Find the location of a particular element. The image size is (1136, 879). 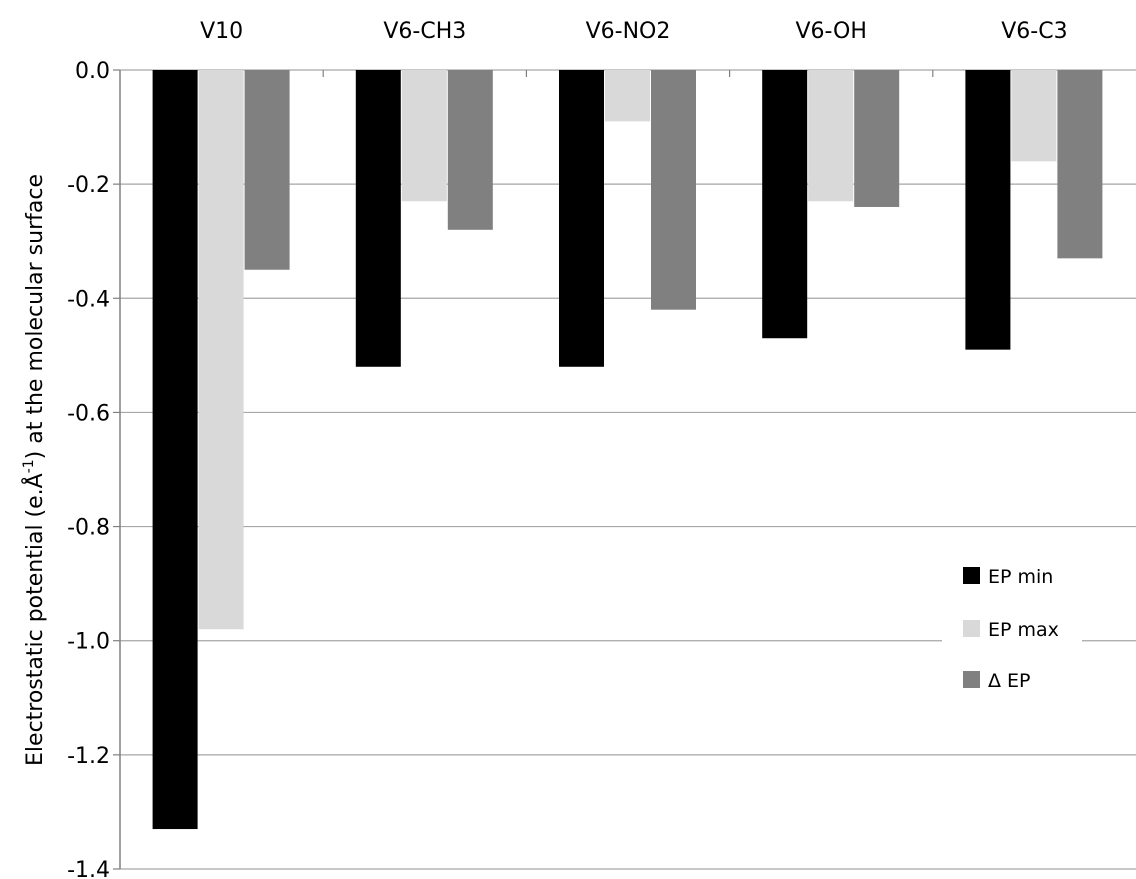

y-tick-label: -0.2 is located at coordinates (88, 185).